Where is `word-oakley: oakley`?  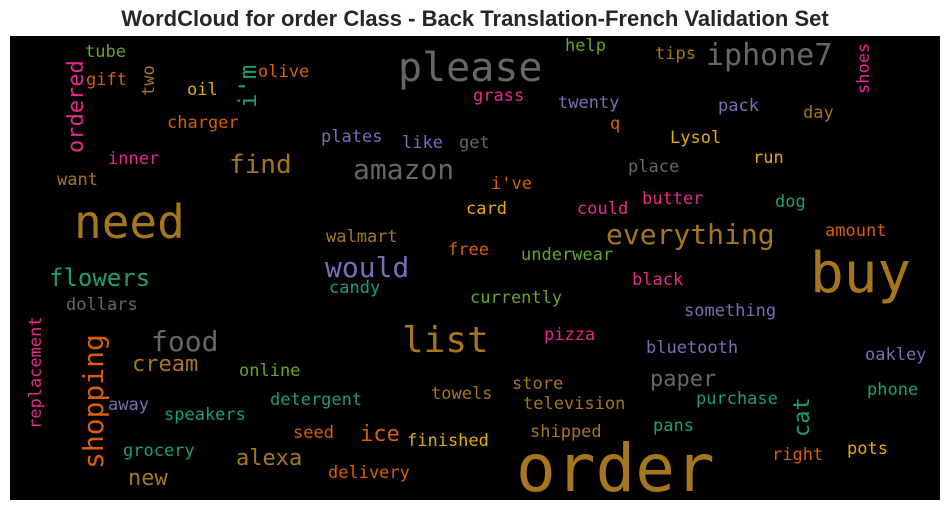
word-oakley: oakley is located at coordinates (896, 355).